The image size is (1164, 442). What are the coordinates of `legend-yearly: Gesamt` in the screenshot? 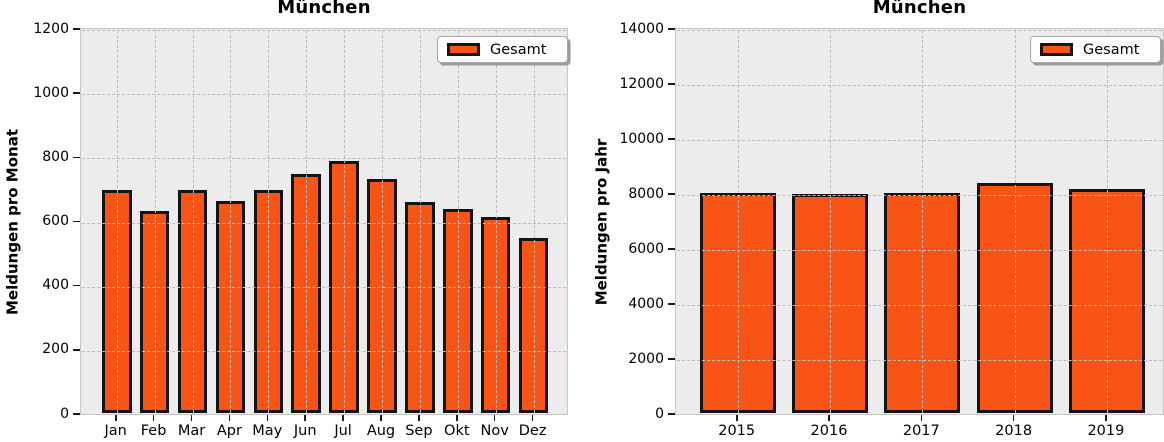 It's located at (1095, 49).